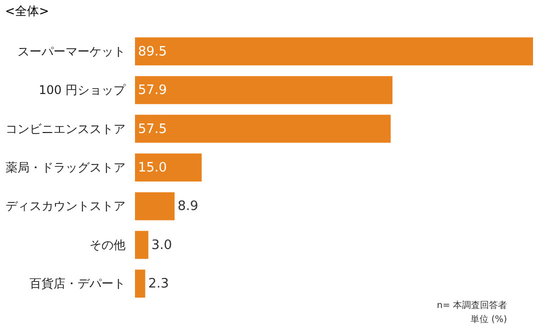 The image size is (536, 333). I want to click on data-label: 89.5, so click(152, 52).